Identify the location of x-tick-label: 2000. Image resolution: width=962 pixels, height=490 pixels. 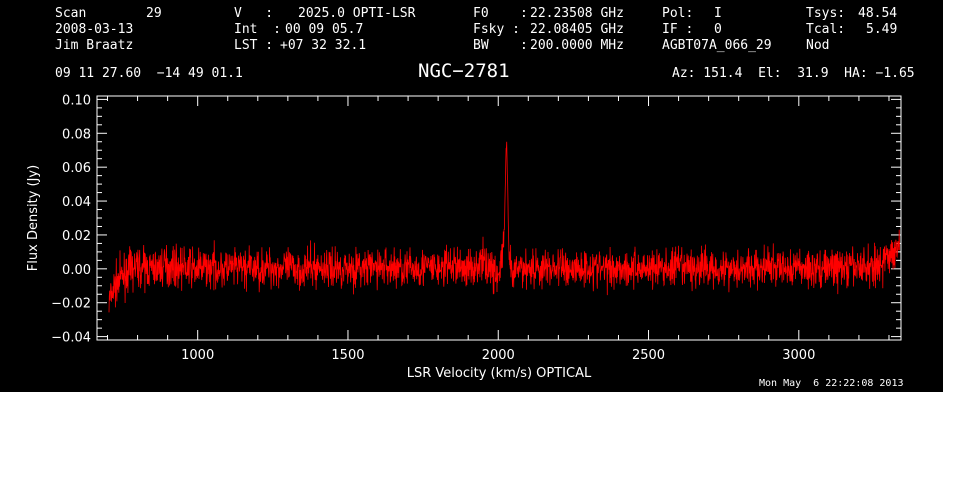
(498, 355).